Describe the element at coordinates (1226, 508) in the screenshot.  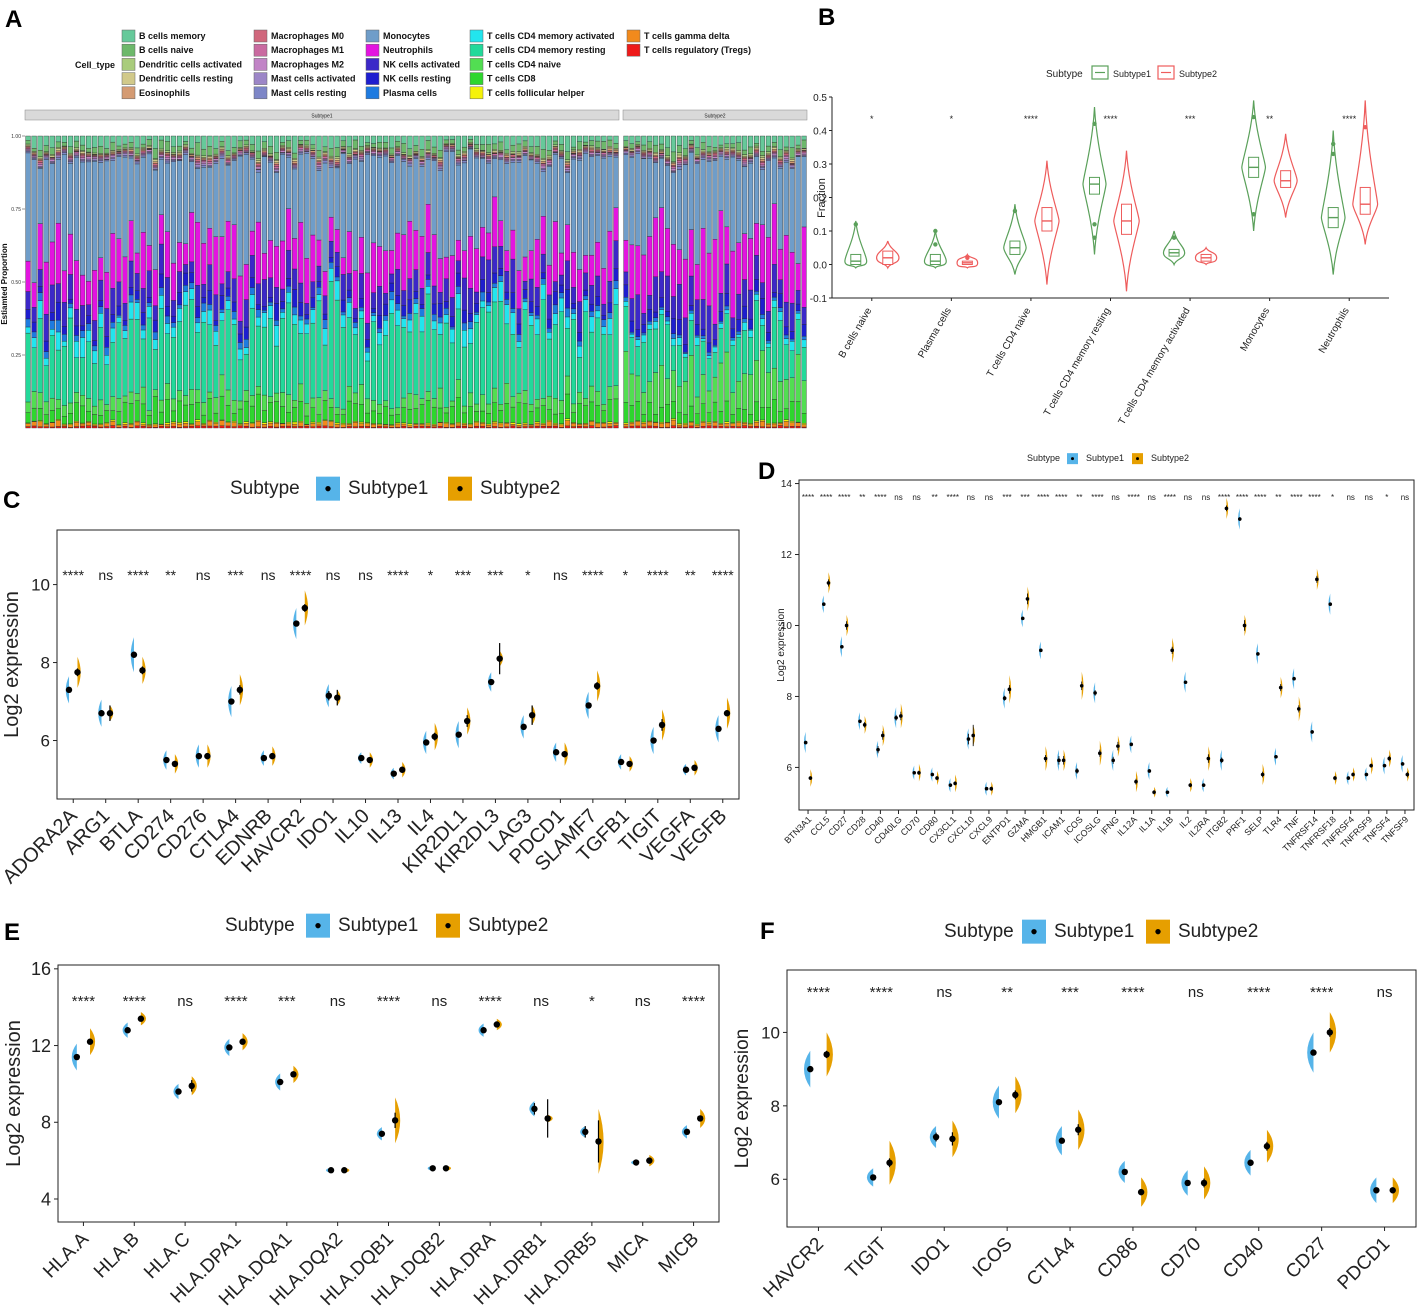
I see `mean-point-subtype2-itgb2` at that location.